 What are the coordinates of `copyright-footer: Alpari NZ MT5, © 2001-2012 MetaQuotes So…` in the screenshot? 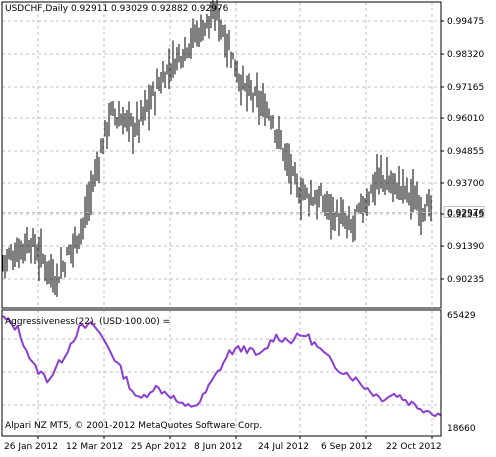 It's located at (133, 426).